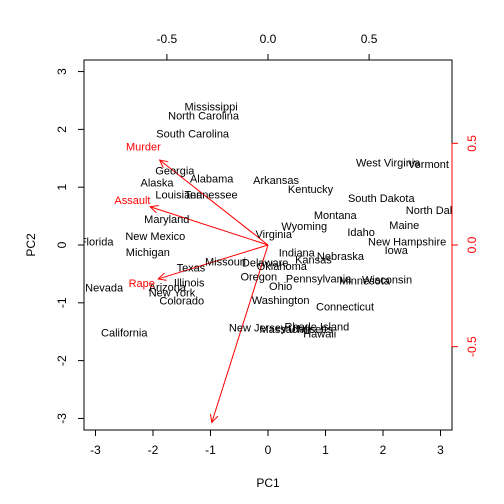 This screenshot has width=504, height=504. I want to click on state-label: North Dakota, so click(439, 211).